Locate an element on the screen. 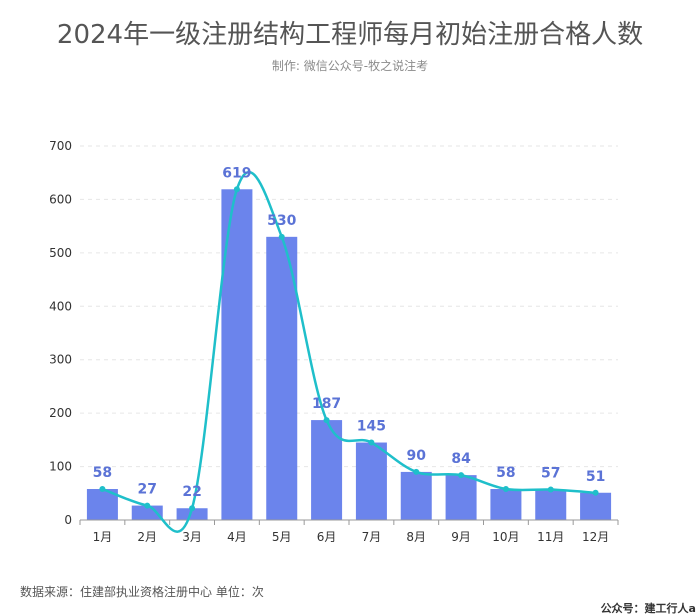  data-label-4: 619 is located at coordinates (236, 173).